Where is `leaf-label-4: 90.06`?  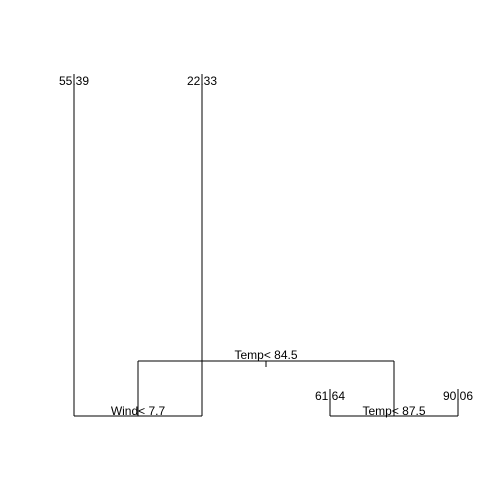 leaf-label-4: 90.06 is located at coordinates (458, 396).